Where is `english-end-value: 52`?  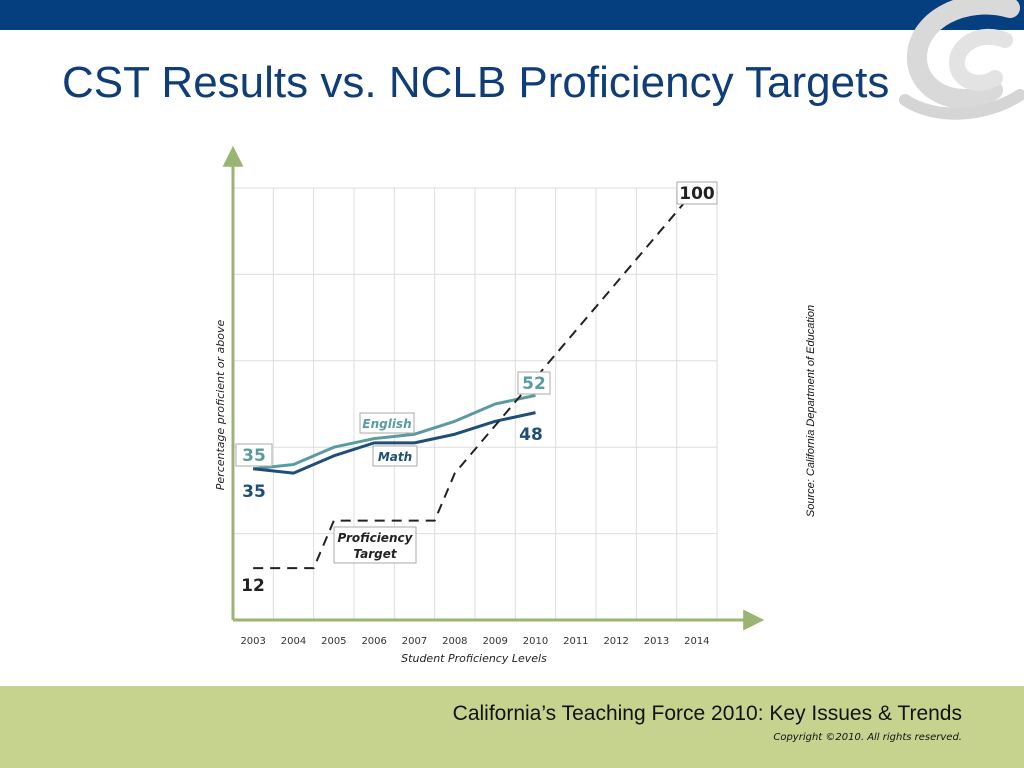
english-end-value: 52 is located at coordinates (534, 384).